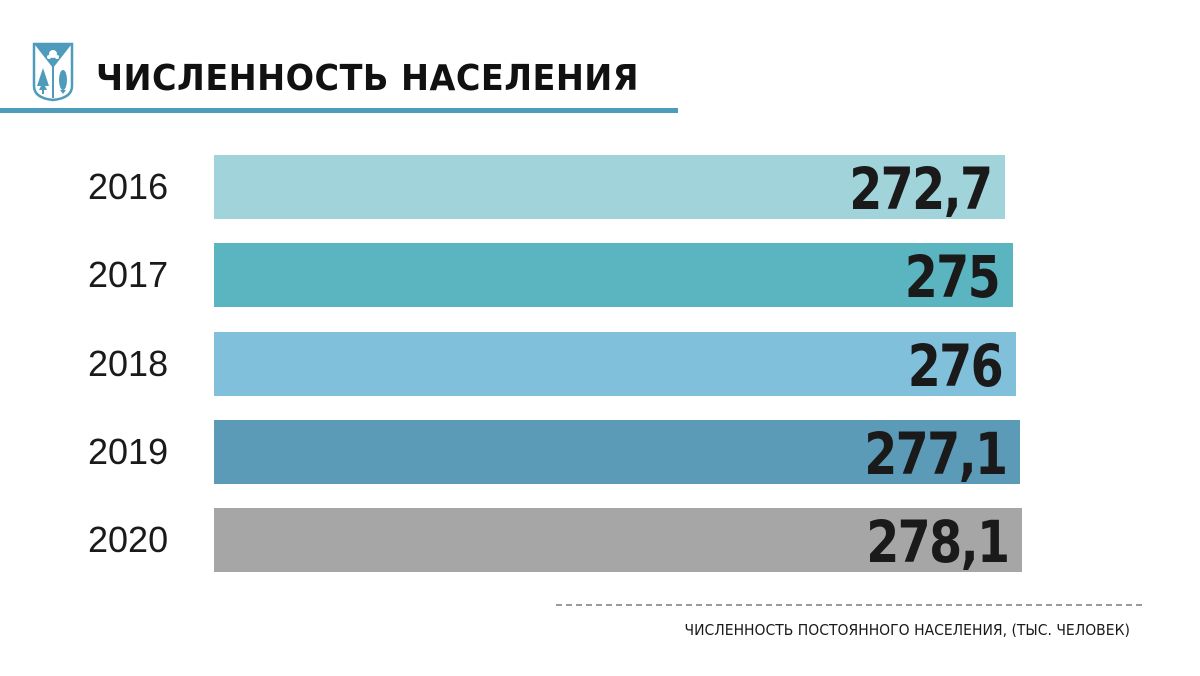  I want to click on bar-row-2016: 2016 272,7, so click(600, 189).